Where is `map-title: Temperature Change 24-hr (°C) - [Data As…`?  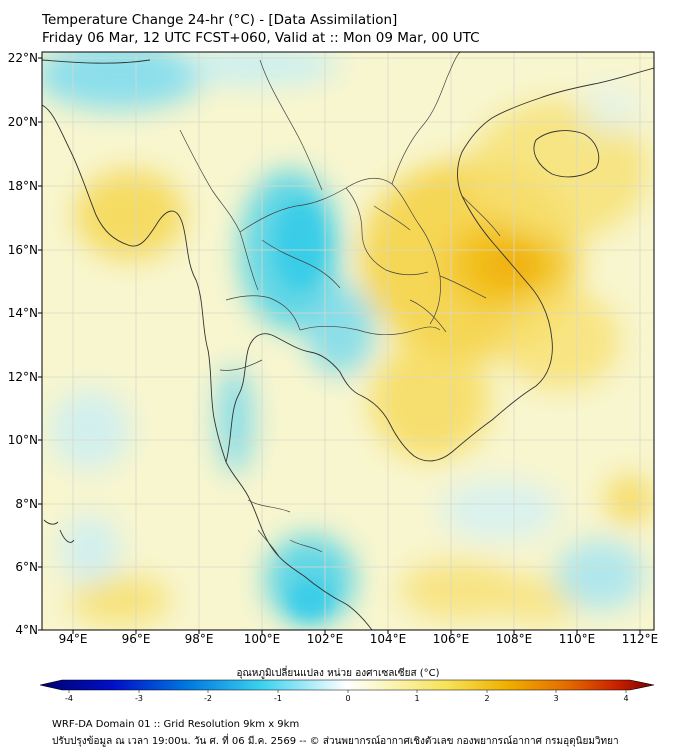 map-title: Temperature Change 24-hr (°C) - [Data As… is located at coordinates (220, 20).